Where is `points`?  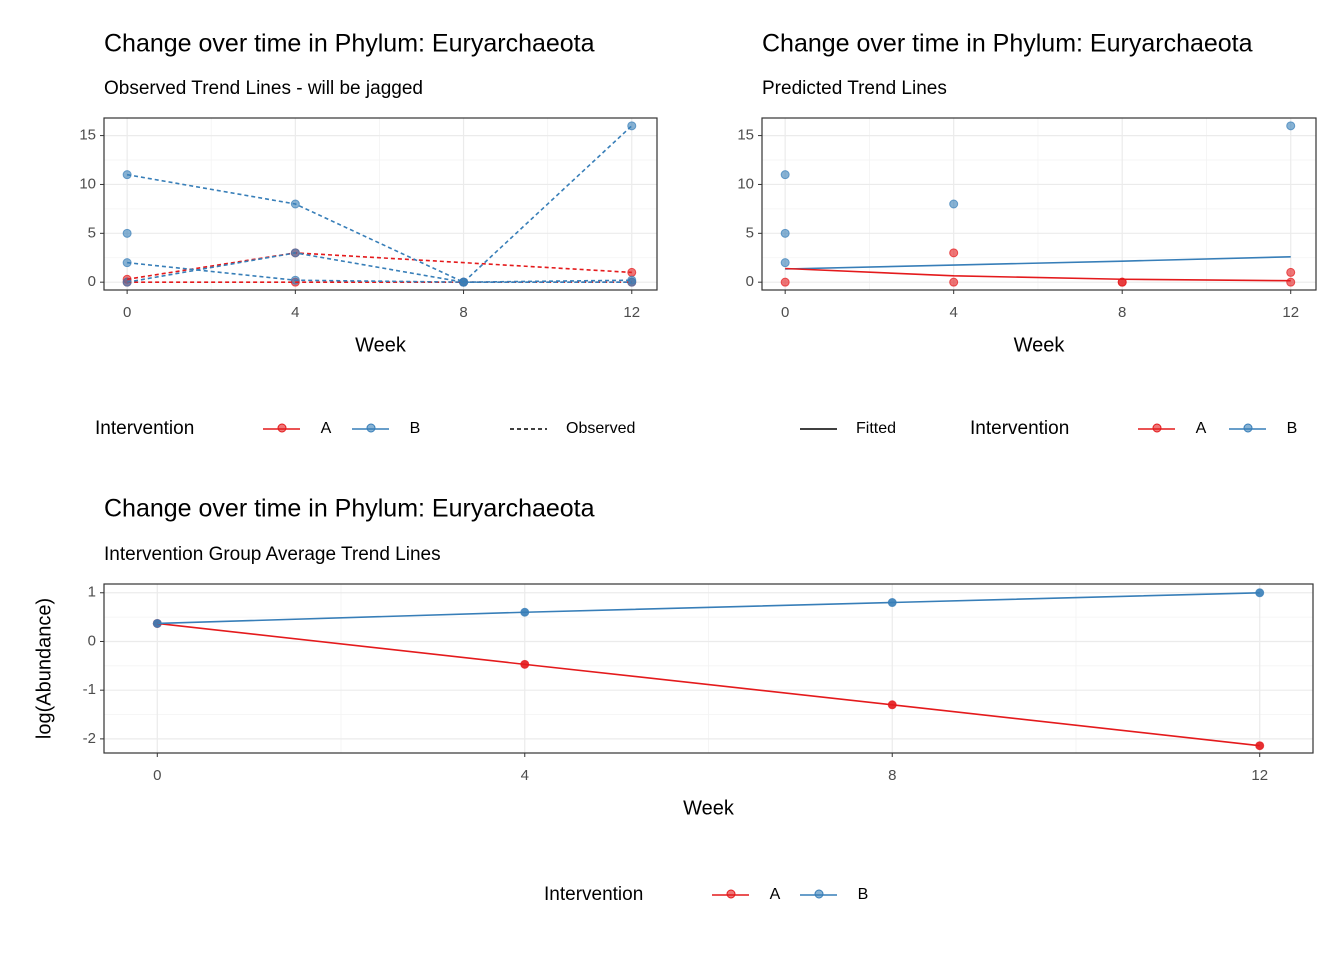 points is located at coordinates (1038, 204).